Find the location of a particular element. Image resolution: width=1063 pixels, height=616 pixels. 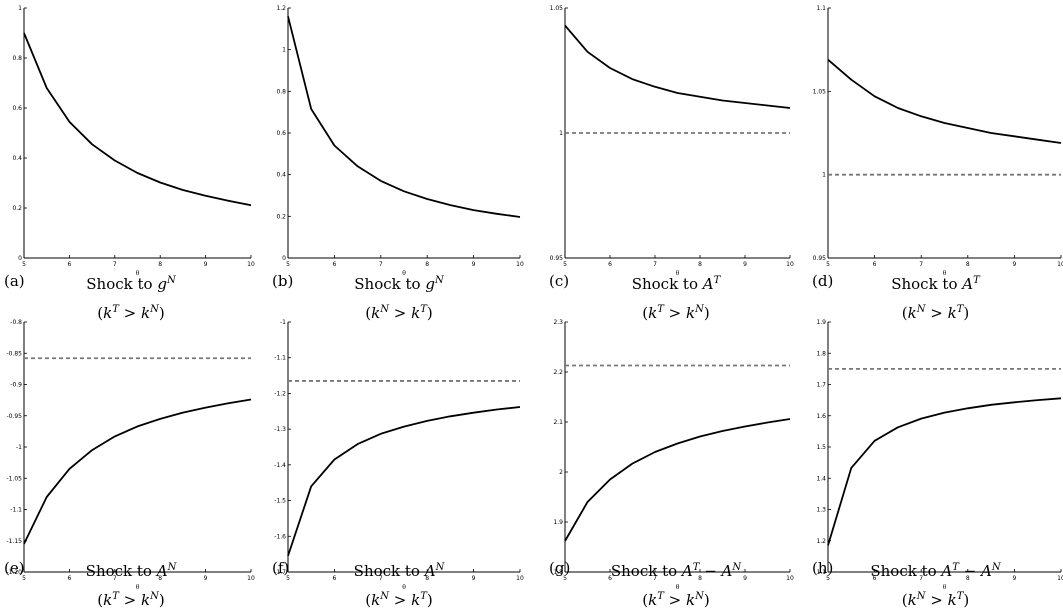

y-tick-label: 2.2 is located at coordinates (558, 372).